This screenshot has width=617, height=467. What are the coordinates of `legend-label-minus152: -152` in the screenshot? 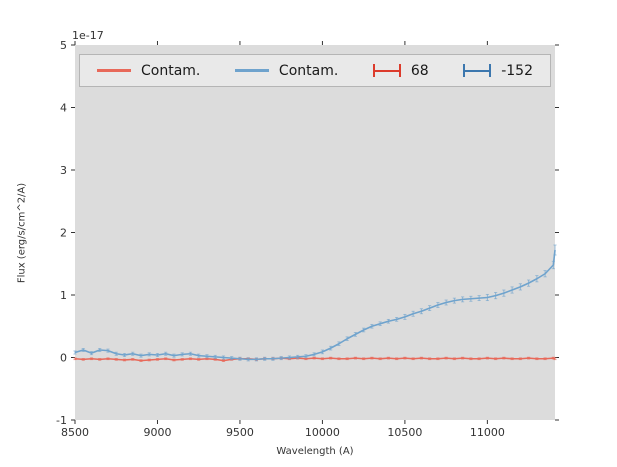 It's located at (517, 70).